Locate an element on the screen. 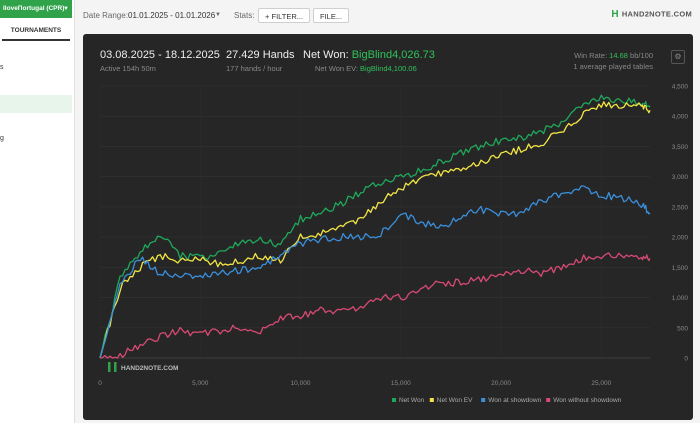  active-time: Active 154h 50m is located at coordinates (128, 68).